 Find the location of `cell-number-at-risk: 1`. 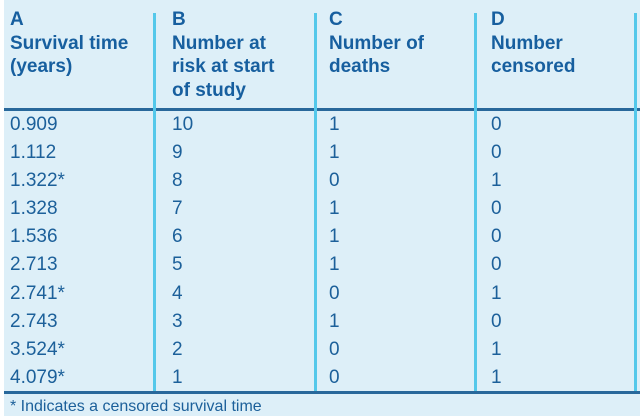

cell-number-at-risk: 1 is located at coordinates (177, 377).